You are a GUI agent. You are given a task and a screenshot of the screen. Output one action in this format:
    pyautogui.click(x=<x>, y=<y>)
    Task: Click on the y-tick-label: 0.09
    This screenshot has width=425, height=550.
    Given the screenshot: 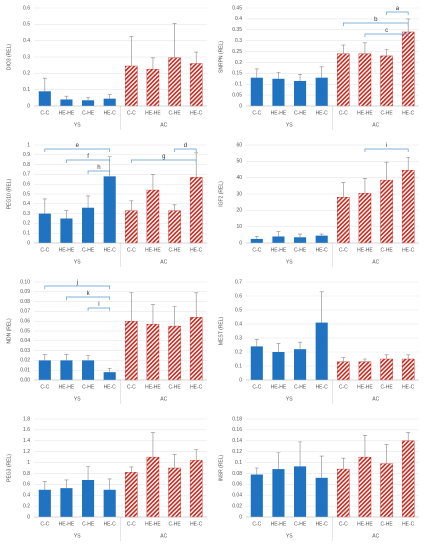 What is the action you would take?
    pyautogui.click(x=25, y=292)
    